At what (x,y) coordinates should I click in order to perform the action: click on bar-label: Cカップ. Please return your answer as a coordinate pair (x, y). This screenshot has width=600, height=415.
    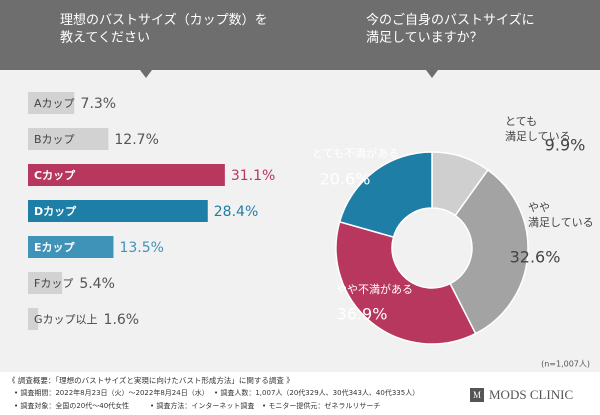
    Looking at the image, I should click on (55, 175).